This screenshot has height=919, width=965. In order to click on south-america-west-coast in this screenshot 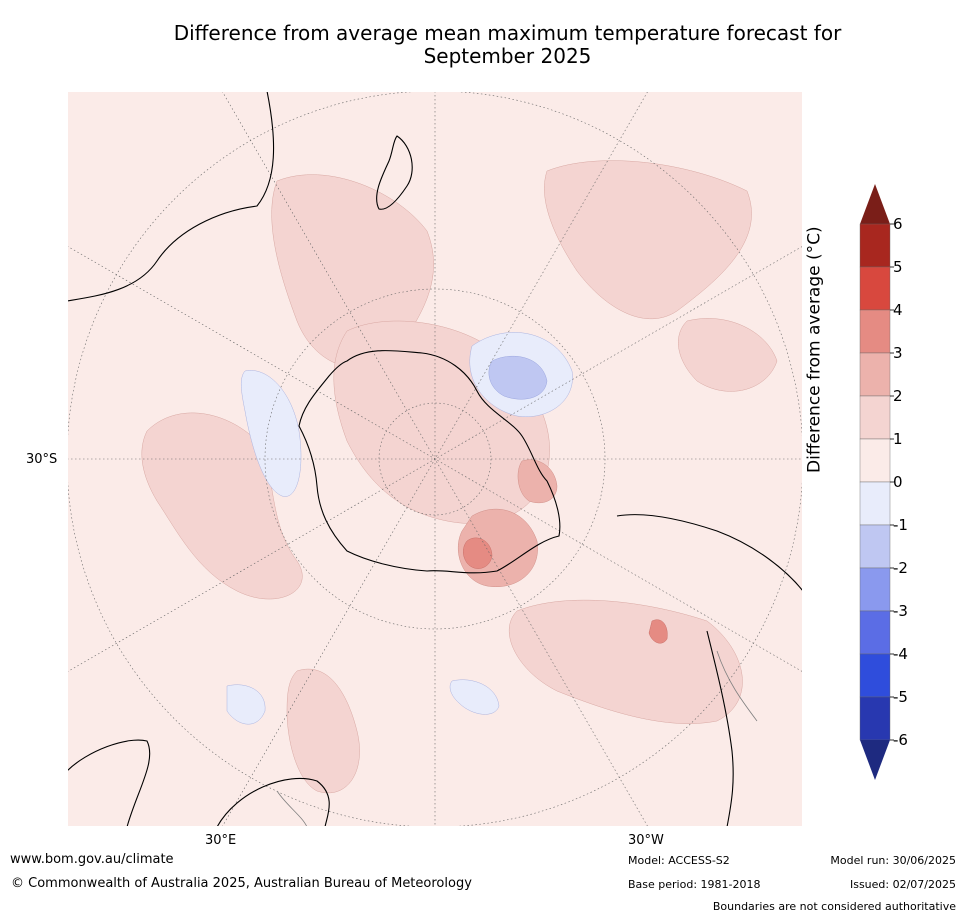, I will do `click(720, 728)`.